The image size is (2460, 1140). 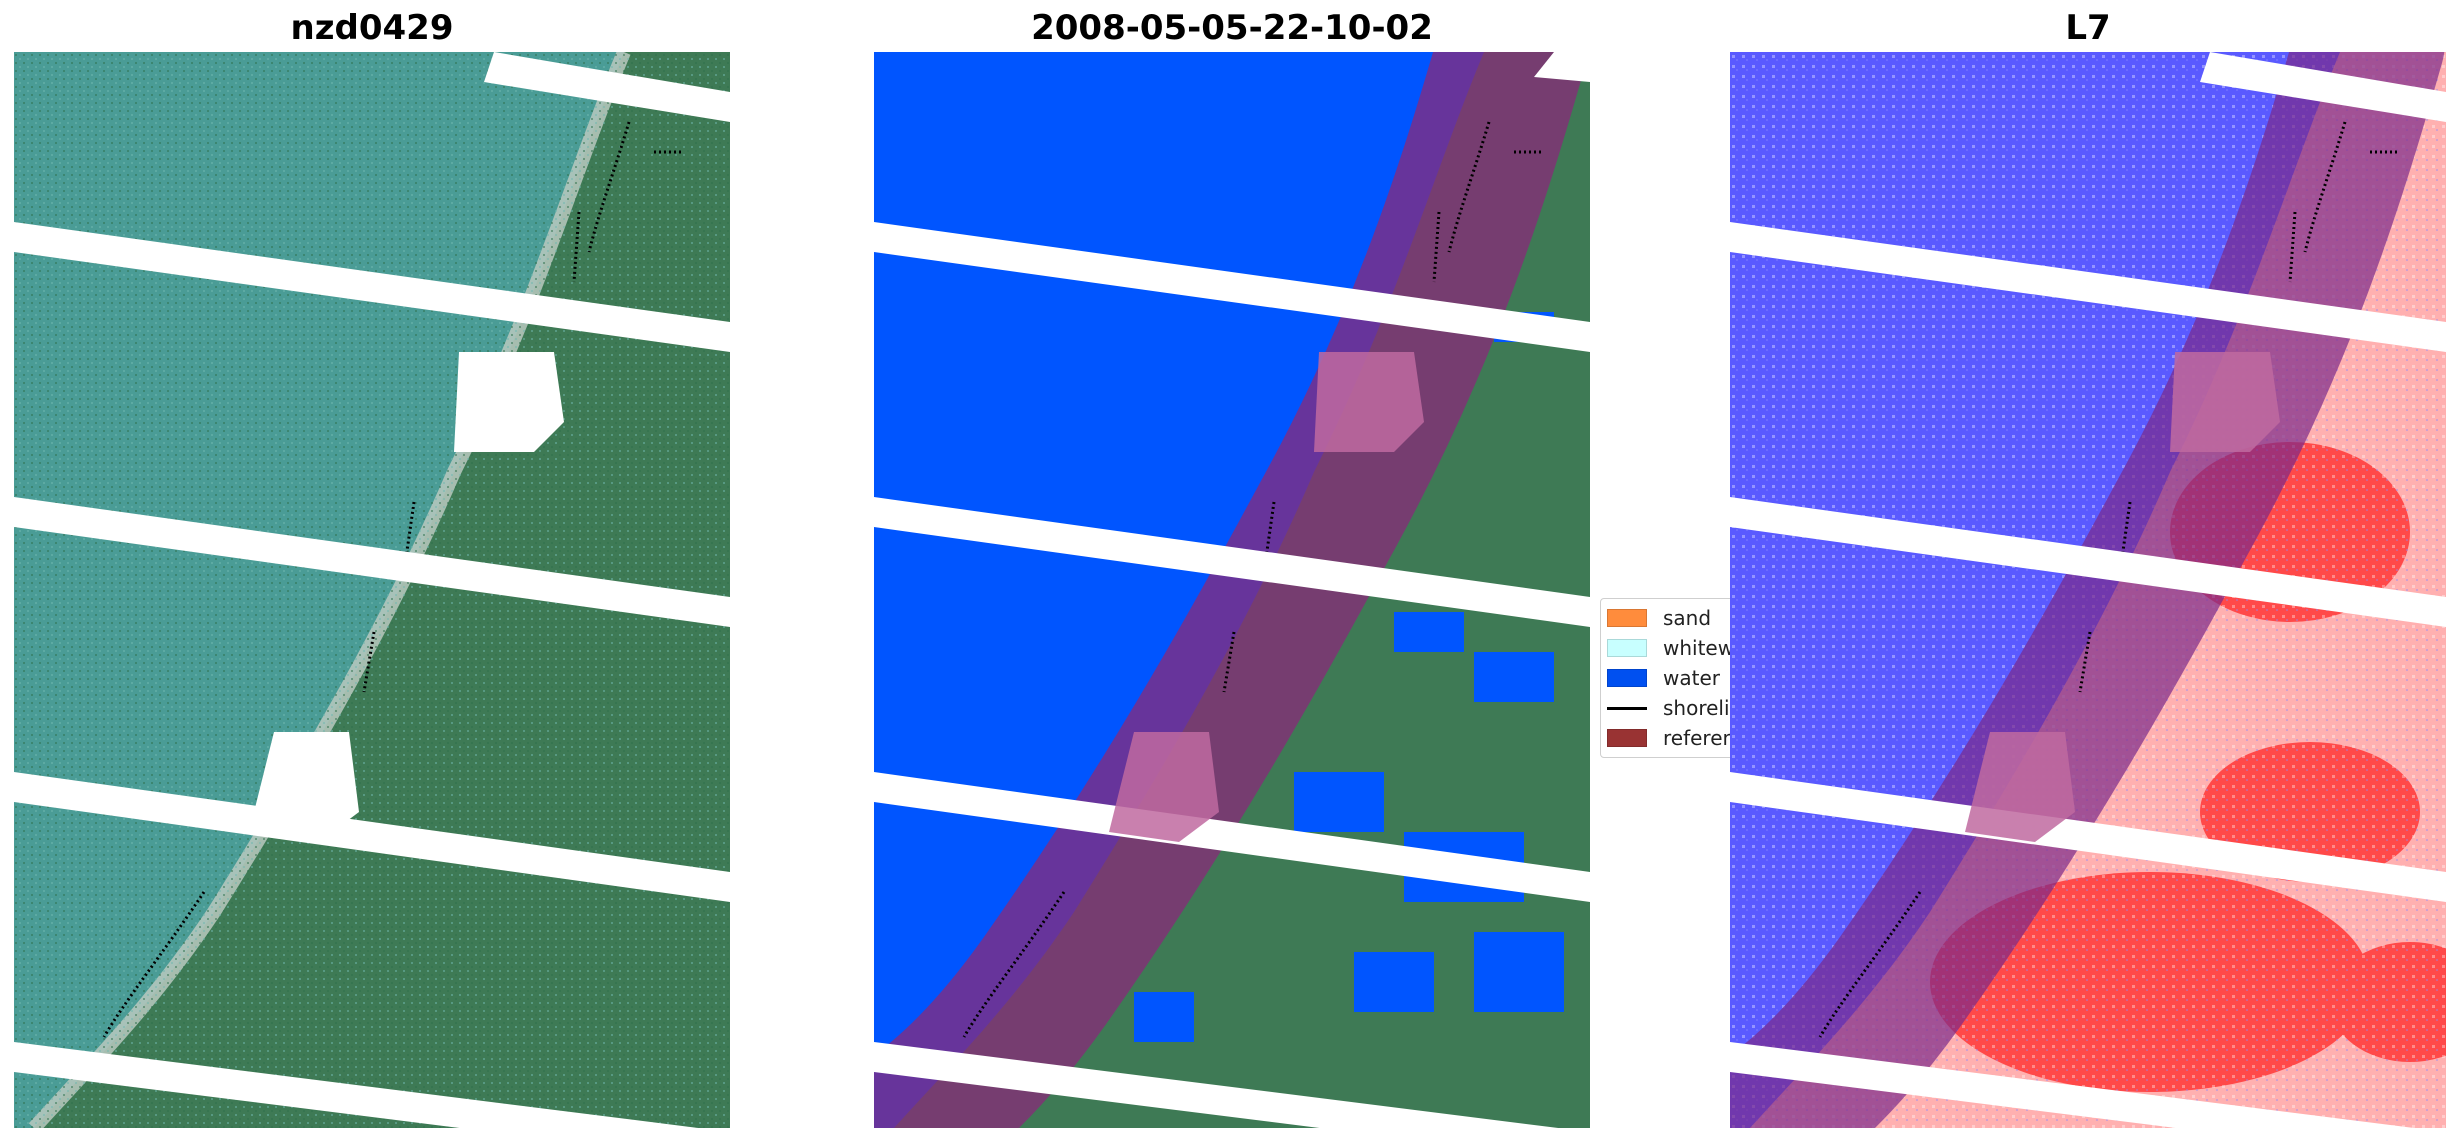 What do you see at coordinates (1232, 28) in the screenshot?
I see `panel-title-classified: 2008-05-05-22-10-02` at bounding box center [1232, 28].